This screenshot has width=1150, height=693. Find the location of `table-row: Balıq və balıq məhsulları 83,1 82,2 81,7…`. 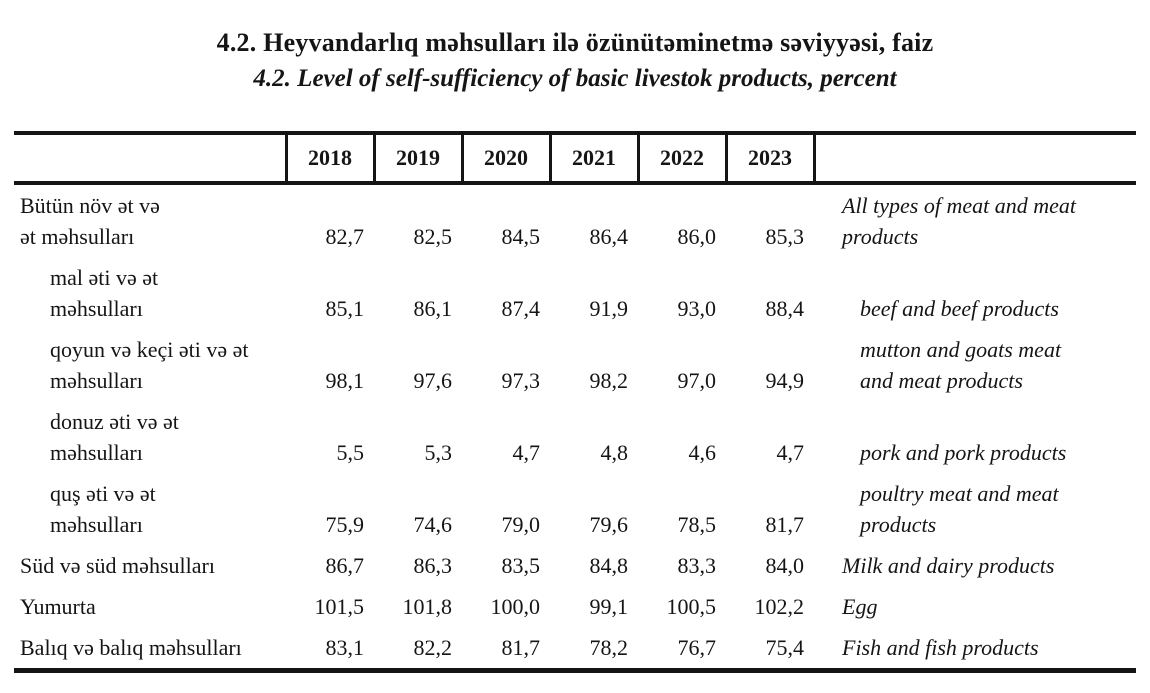

table-row: Balıq və balıq məhsulları 83,1 82,2 81,7… is located at coordinates (575, 649).